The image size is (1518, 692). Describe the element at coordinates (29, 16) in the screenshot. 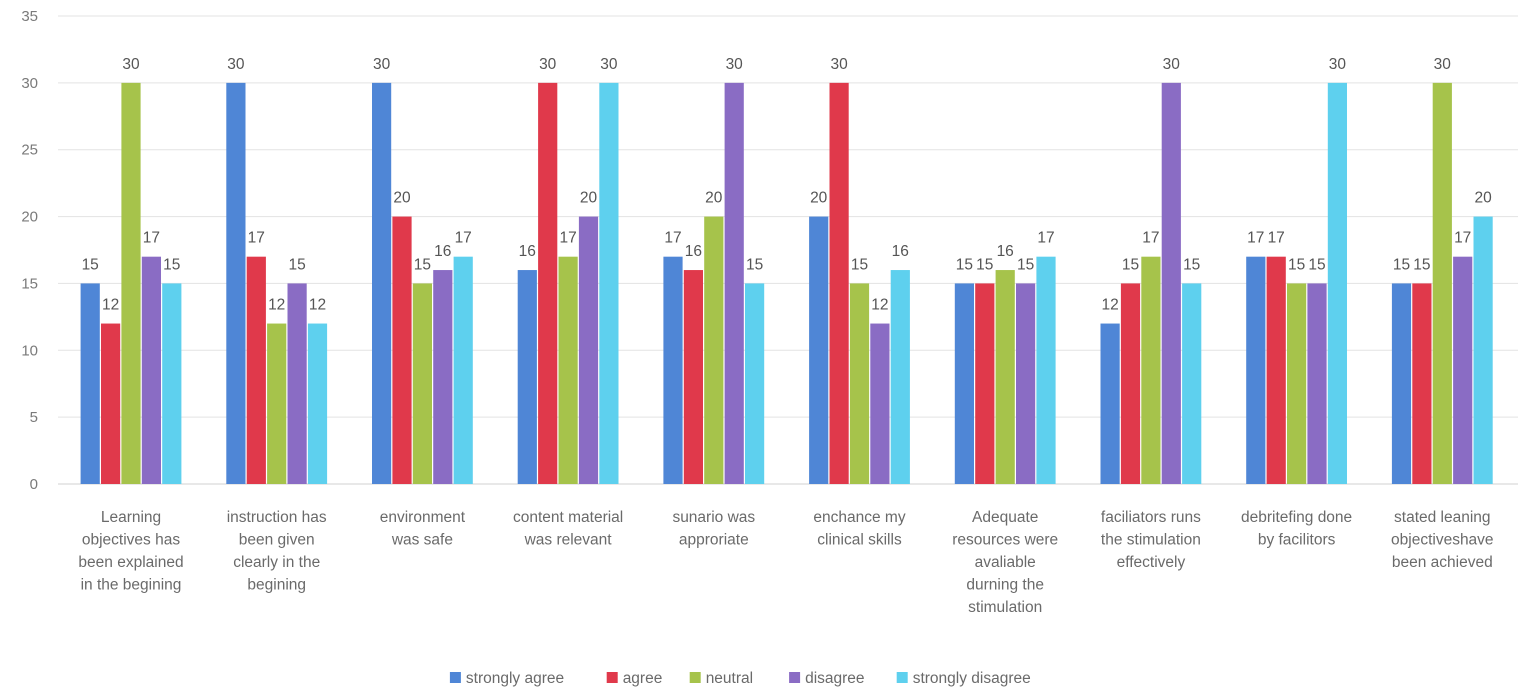

I see `y-tick-label: 35` at that location.